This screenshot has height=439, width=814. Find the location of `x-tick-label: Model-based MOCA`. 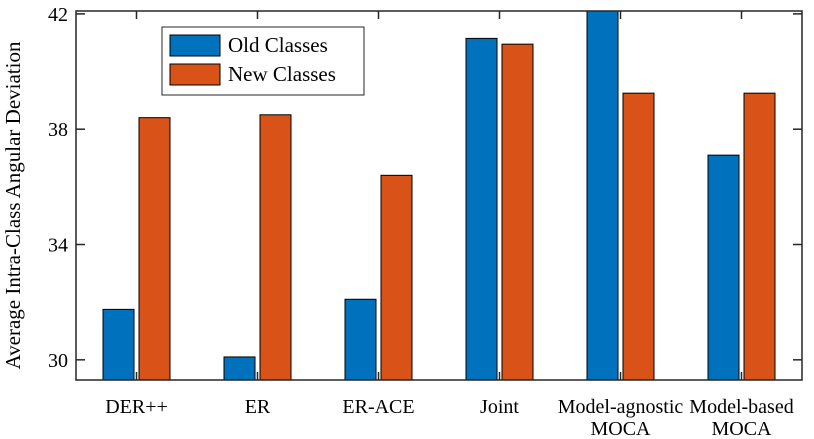

x-tick-label: Model-based MOCA is located at coordinates (741, 417).